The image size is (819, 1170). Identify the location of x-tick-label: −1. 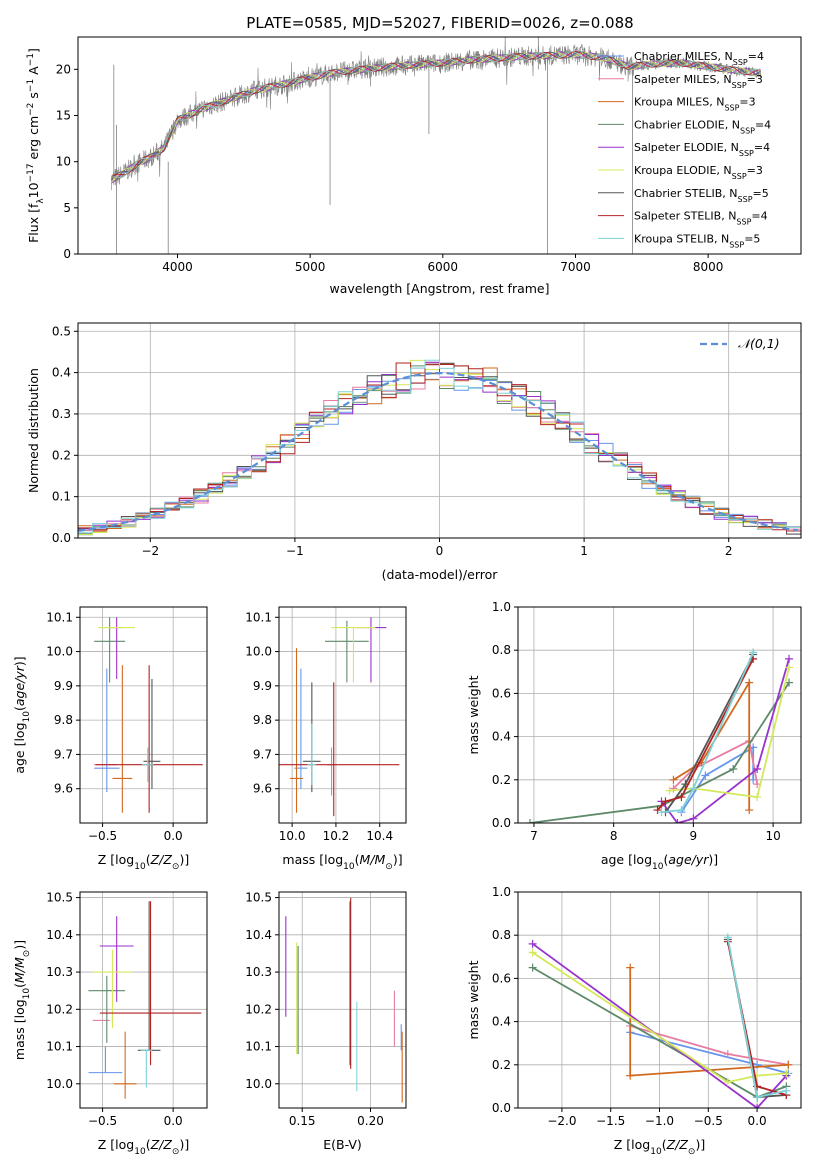
(295, 551).